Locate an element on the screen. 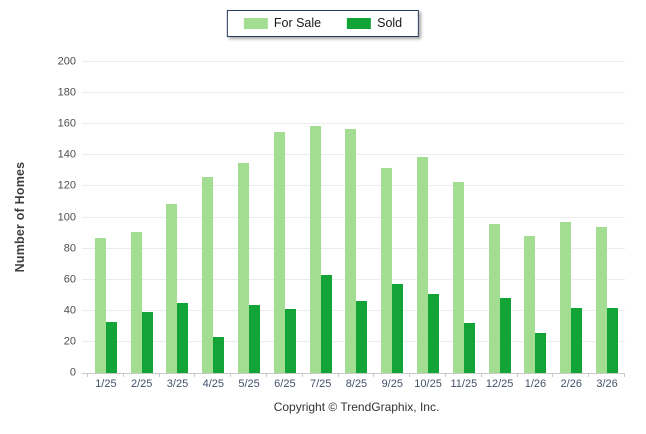  x-tick-label-10-25: 10/25 is located at coordinates (428, 384).